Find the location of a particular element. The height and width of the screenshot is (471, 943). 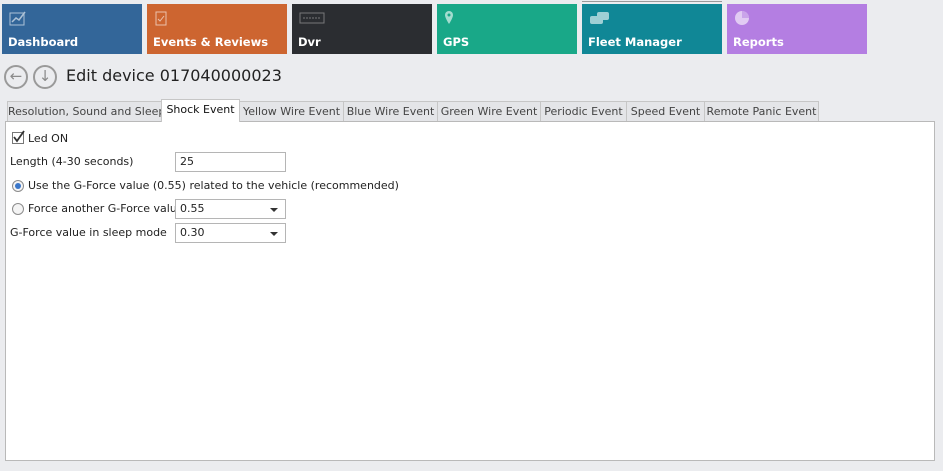

arrow-down-icon: ↓ is located at coordinates (45, 76).